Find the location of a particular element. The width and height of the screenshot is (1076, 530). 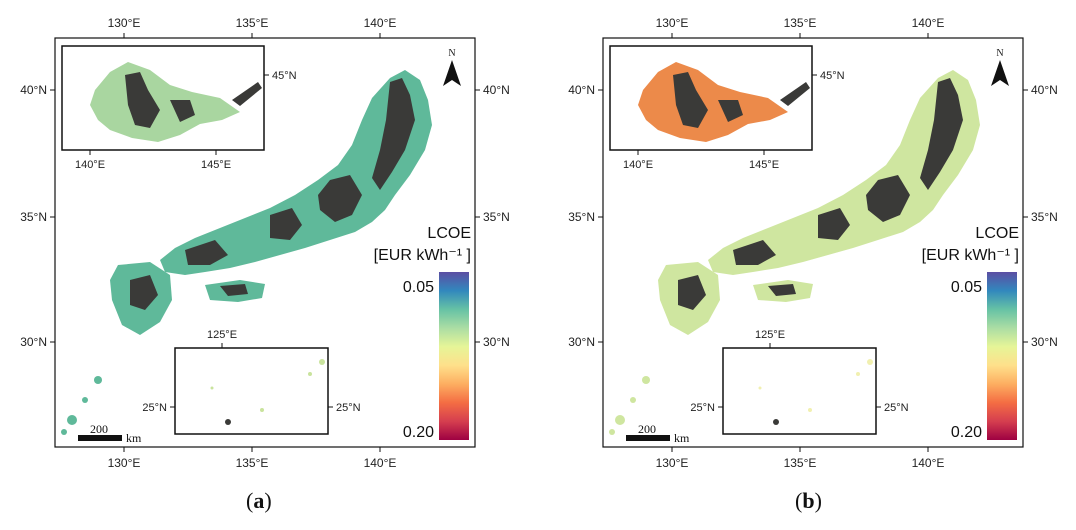

panel-label-b: (b) is located at coordinates (808, 500).